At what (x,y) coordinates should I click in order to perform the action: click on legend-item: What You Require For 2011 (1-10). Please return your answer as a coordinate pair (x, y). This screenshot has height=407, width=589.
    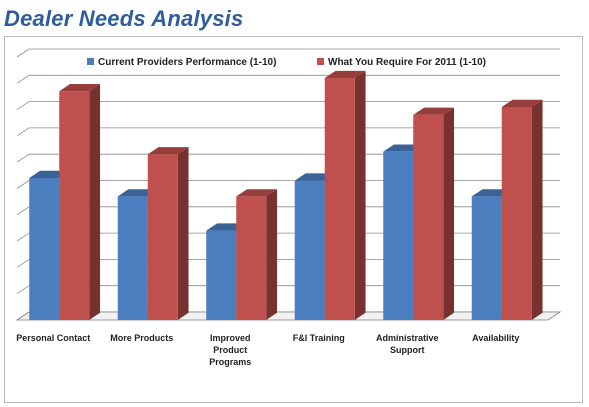
    Looking at the image, I should click on (401, 62).